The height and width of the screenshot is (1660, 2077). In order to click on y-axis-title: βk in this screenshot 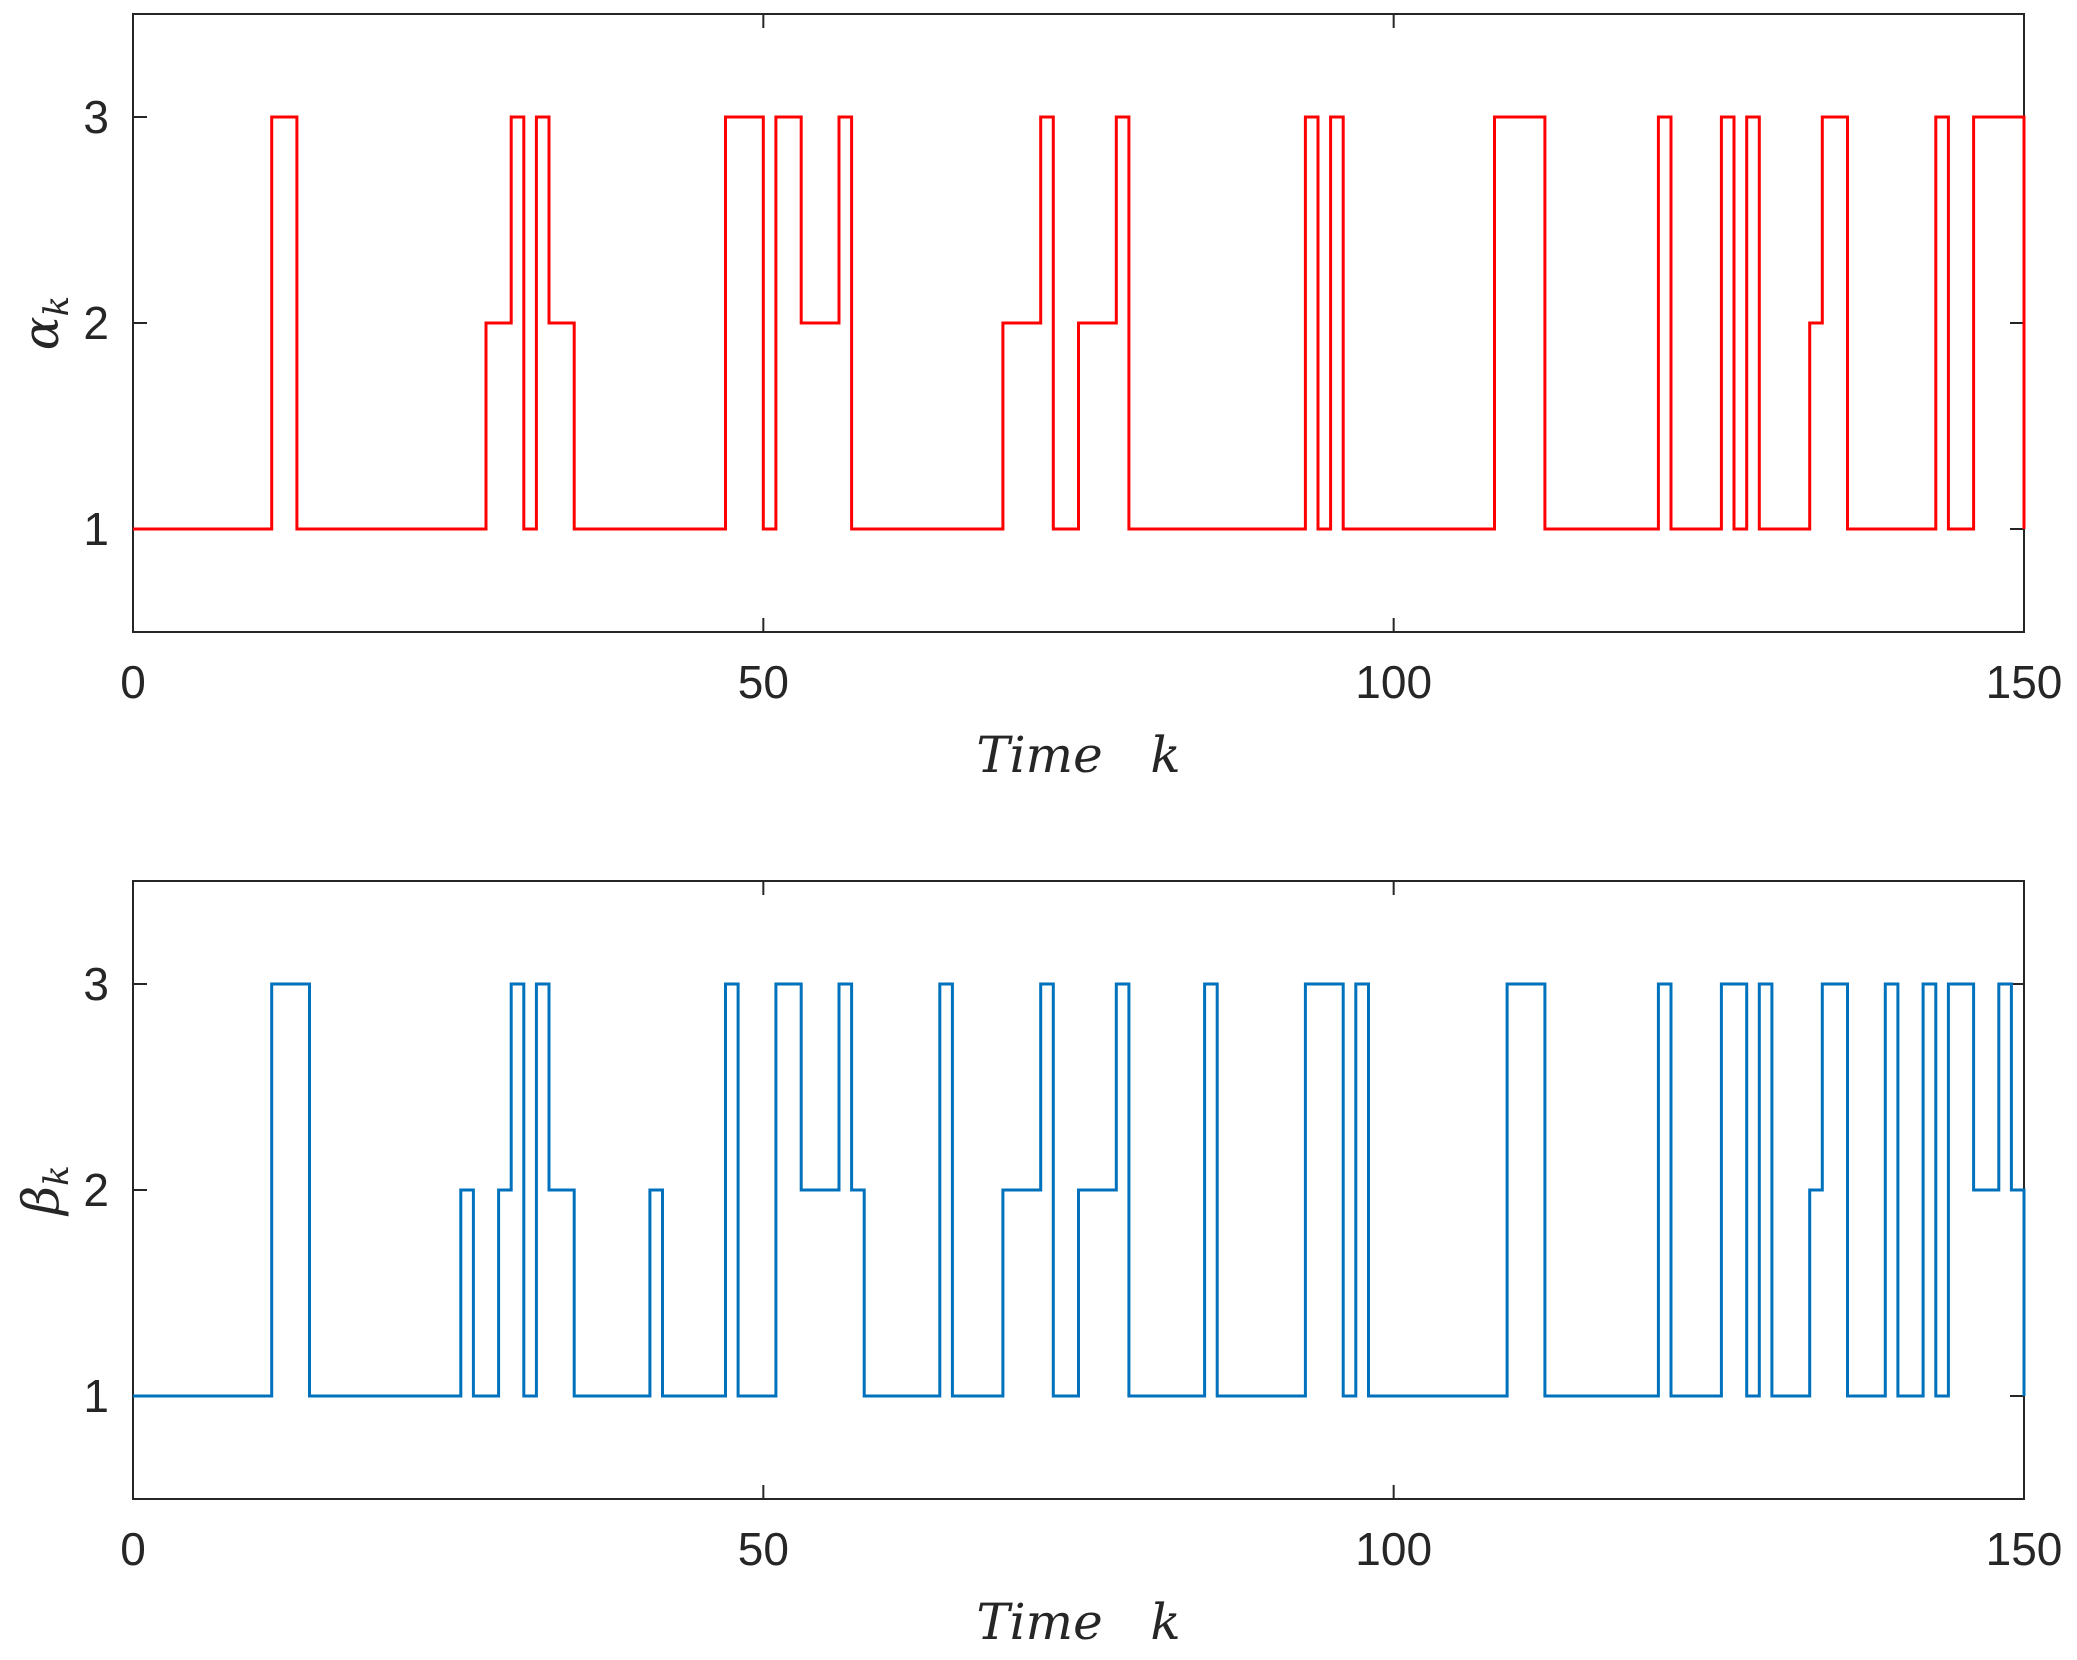, I will do `click(44, 1191)`.